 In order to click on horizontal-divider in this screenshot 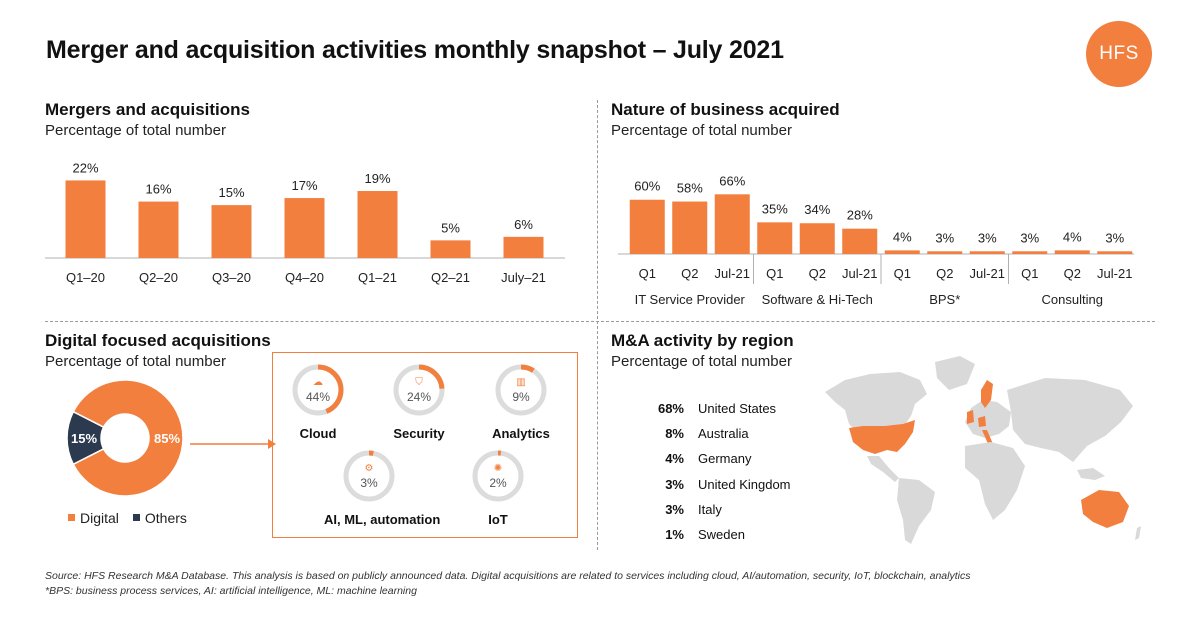, I will do `click(600, 321)`.